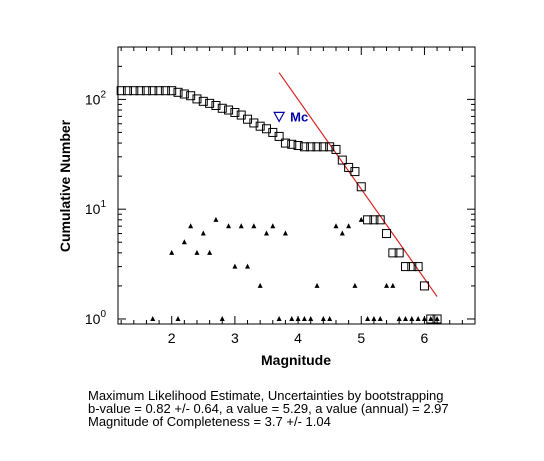  I want to click on summary-line-completeness: Magnitude of Completeness = 3.7 +/- 1.04, so click(209, 421).